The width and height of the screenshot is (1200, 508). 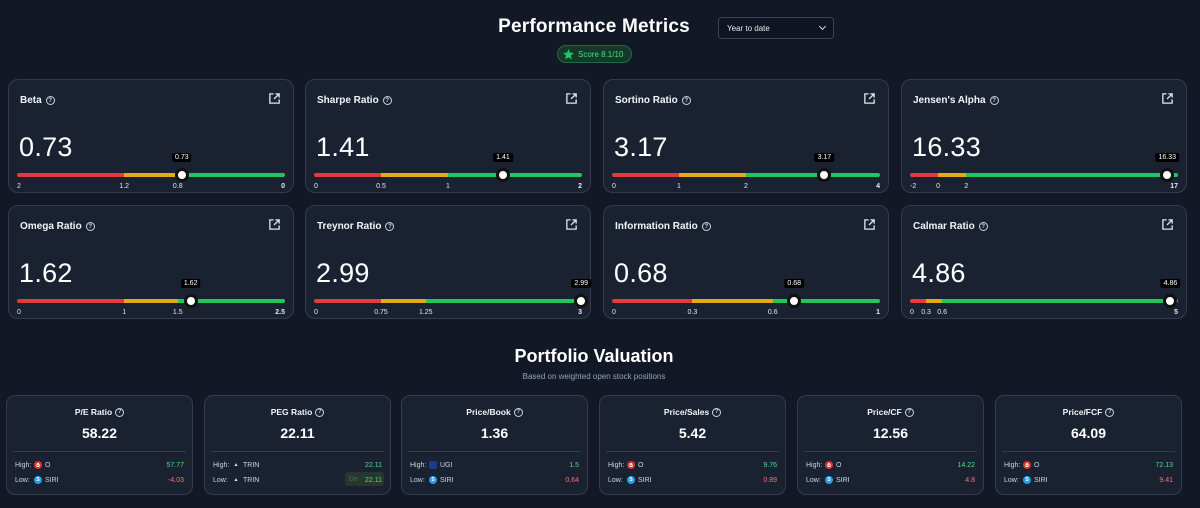 What do you see at coordinates (51, 226) in the screenshot?
I see `metric-title-text: Omega Ratio` at bounding box center [51, 226].